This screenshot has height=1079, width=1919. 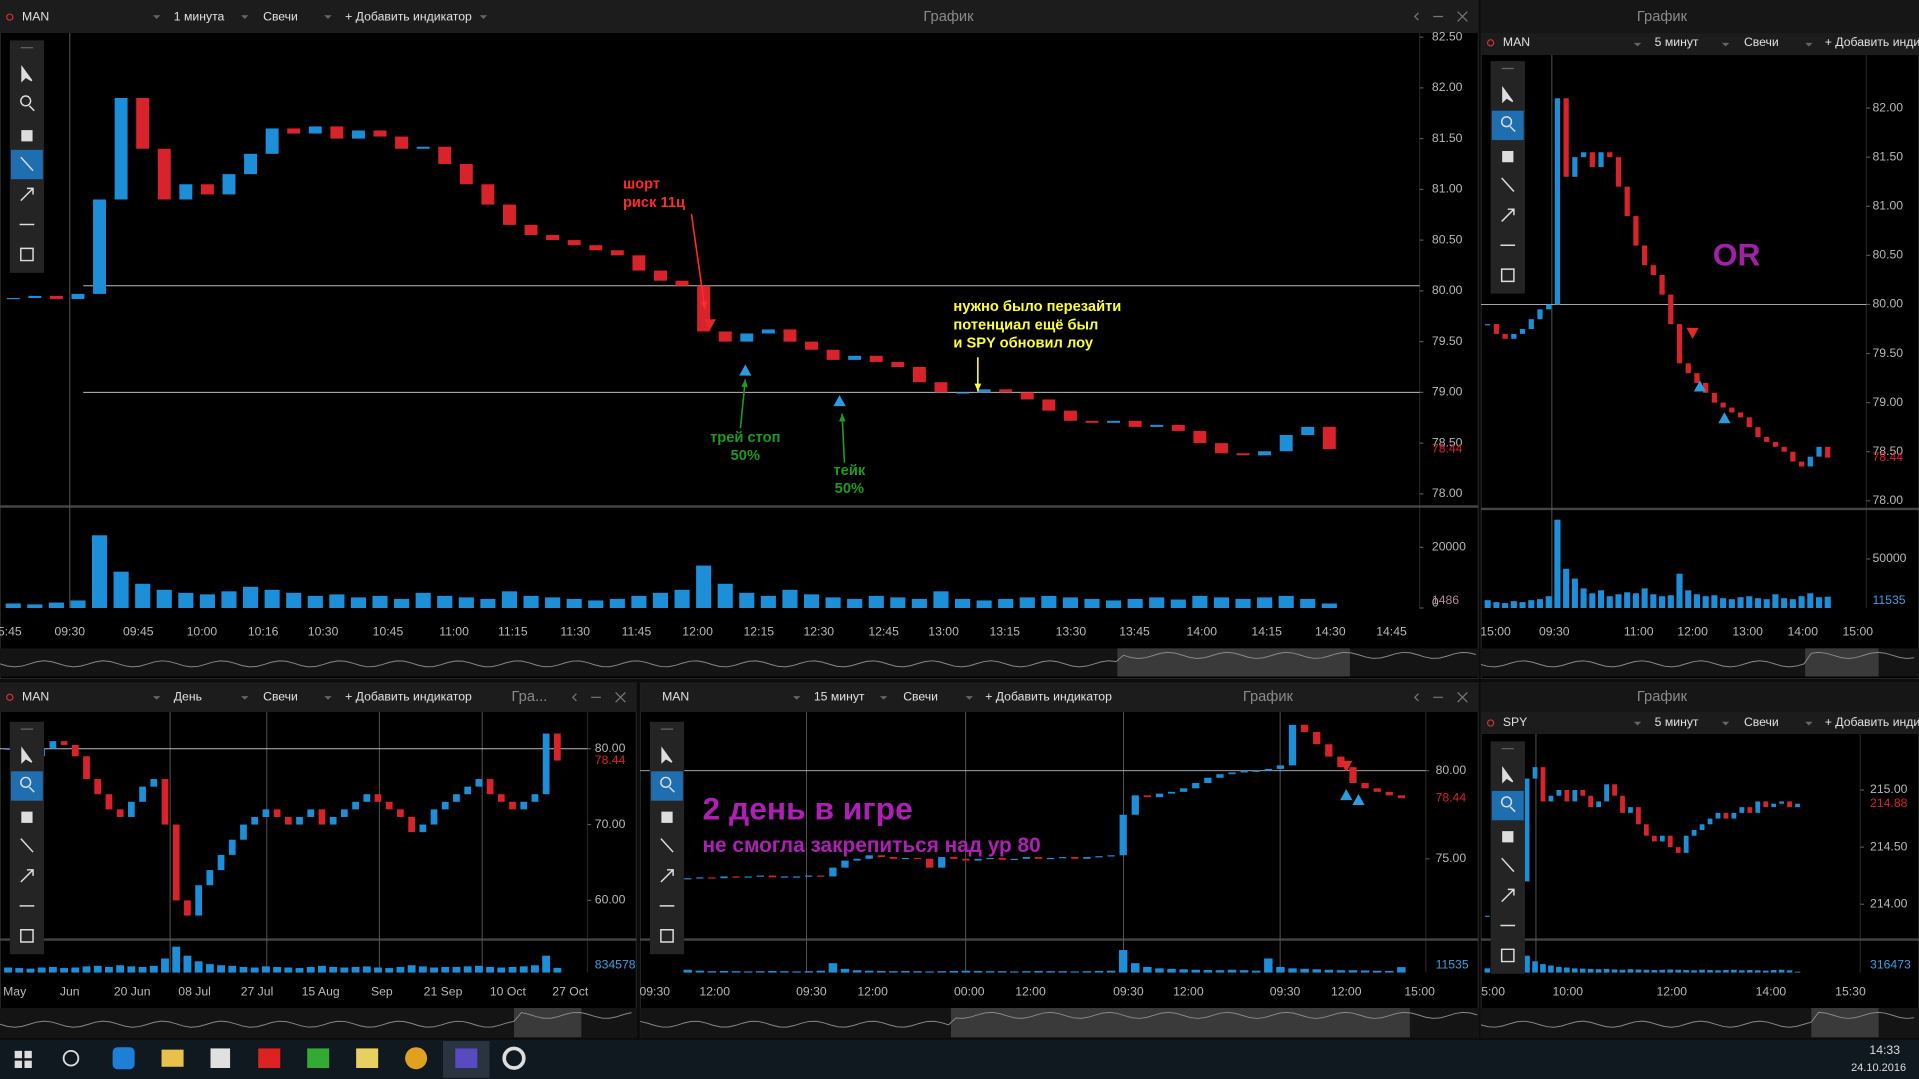 What do you see at coordinates (71, 1058) in the screenshot?
I see `search-button` at bounding box center [71, 1058].